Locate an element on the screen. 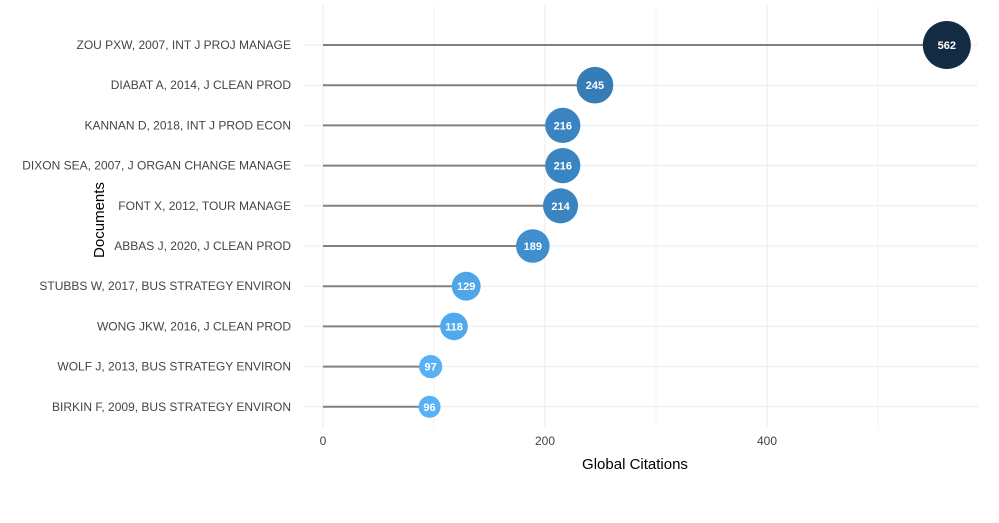 This screenshot has height=523, width=999. data-value-label: 189 is located at coordinates (533, 247).